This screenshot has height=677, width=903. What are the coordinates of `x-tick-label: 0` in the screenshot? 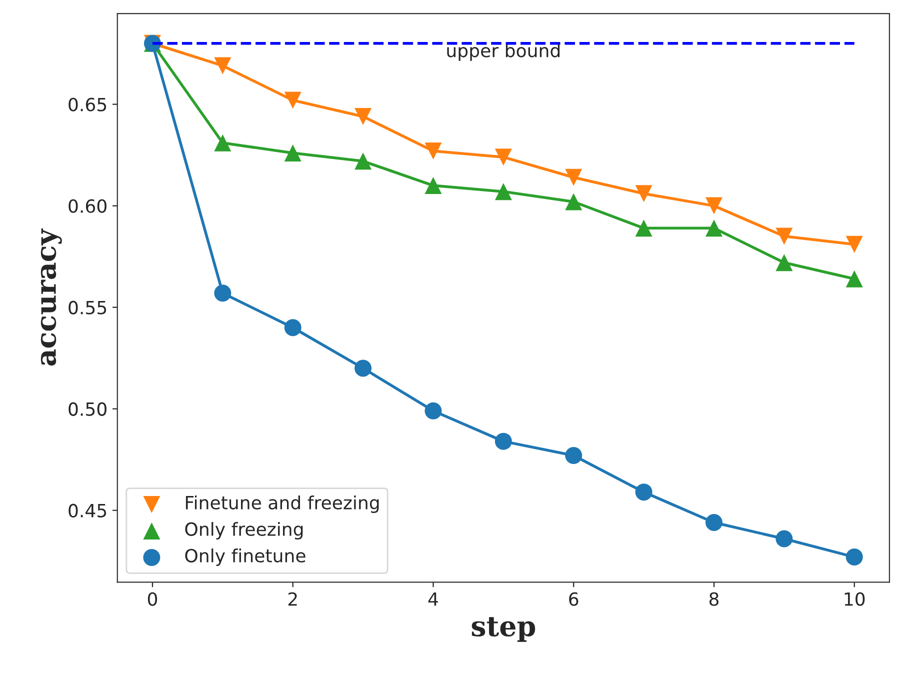 It's located at (153, 599).